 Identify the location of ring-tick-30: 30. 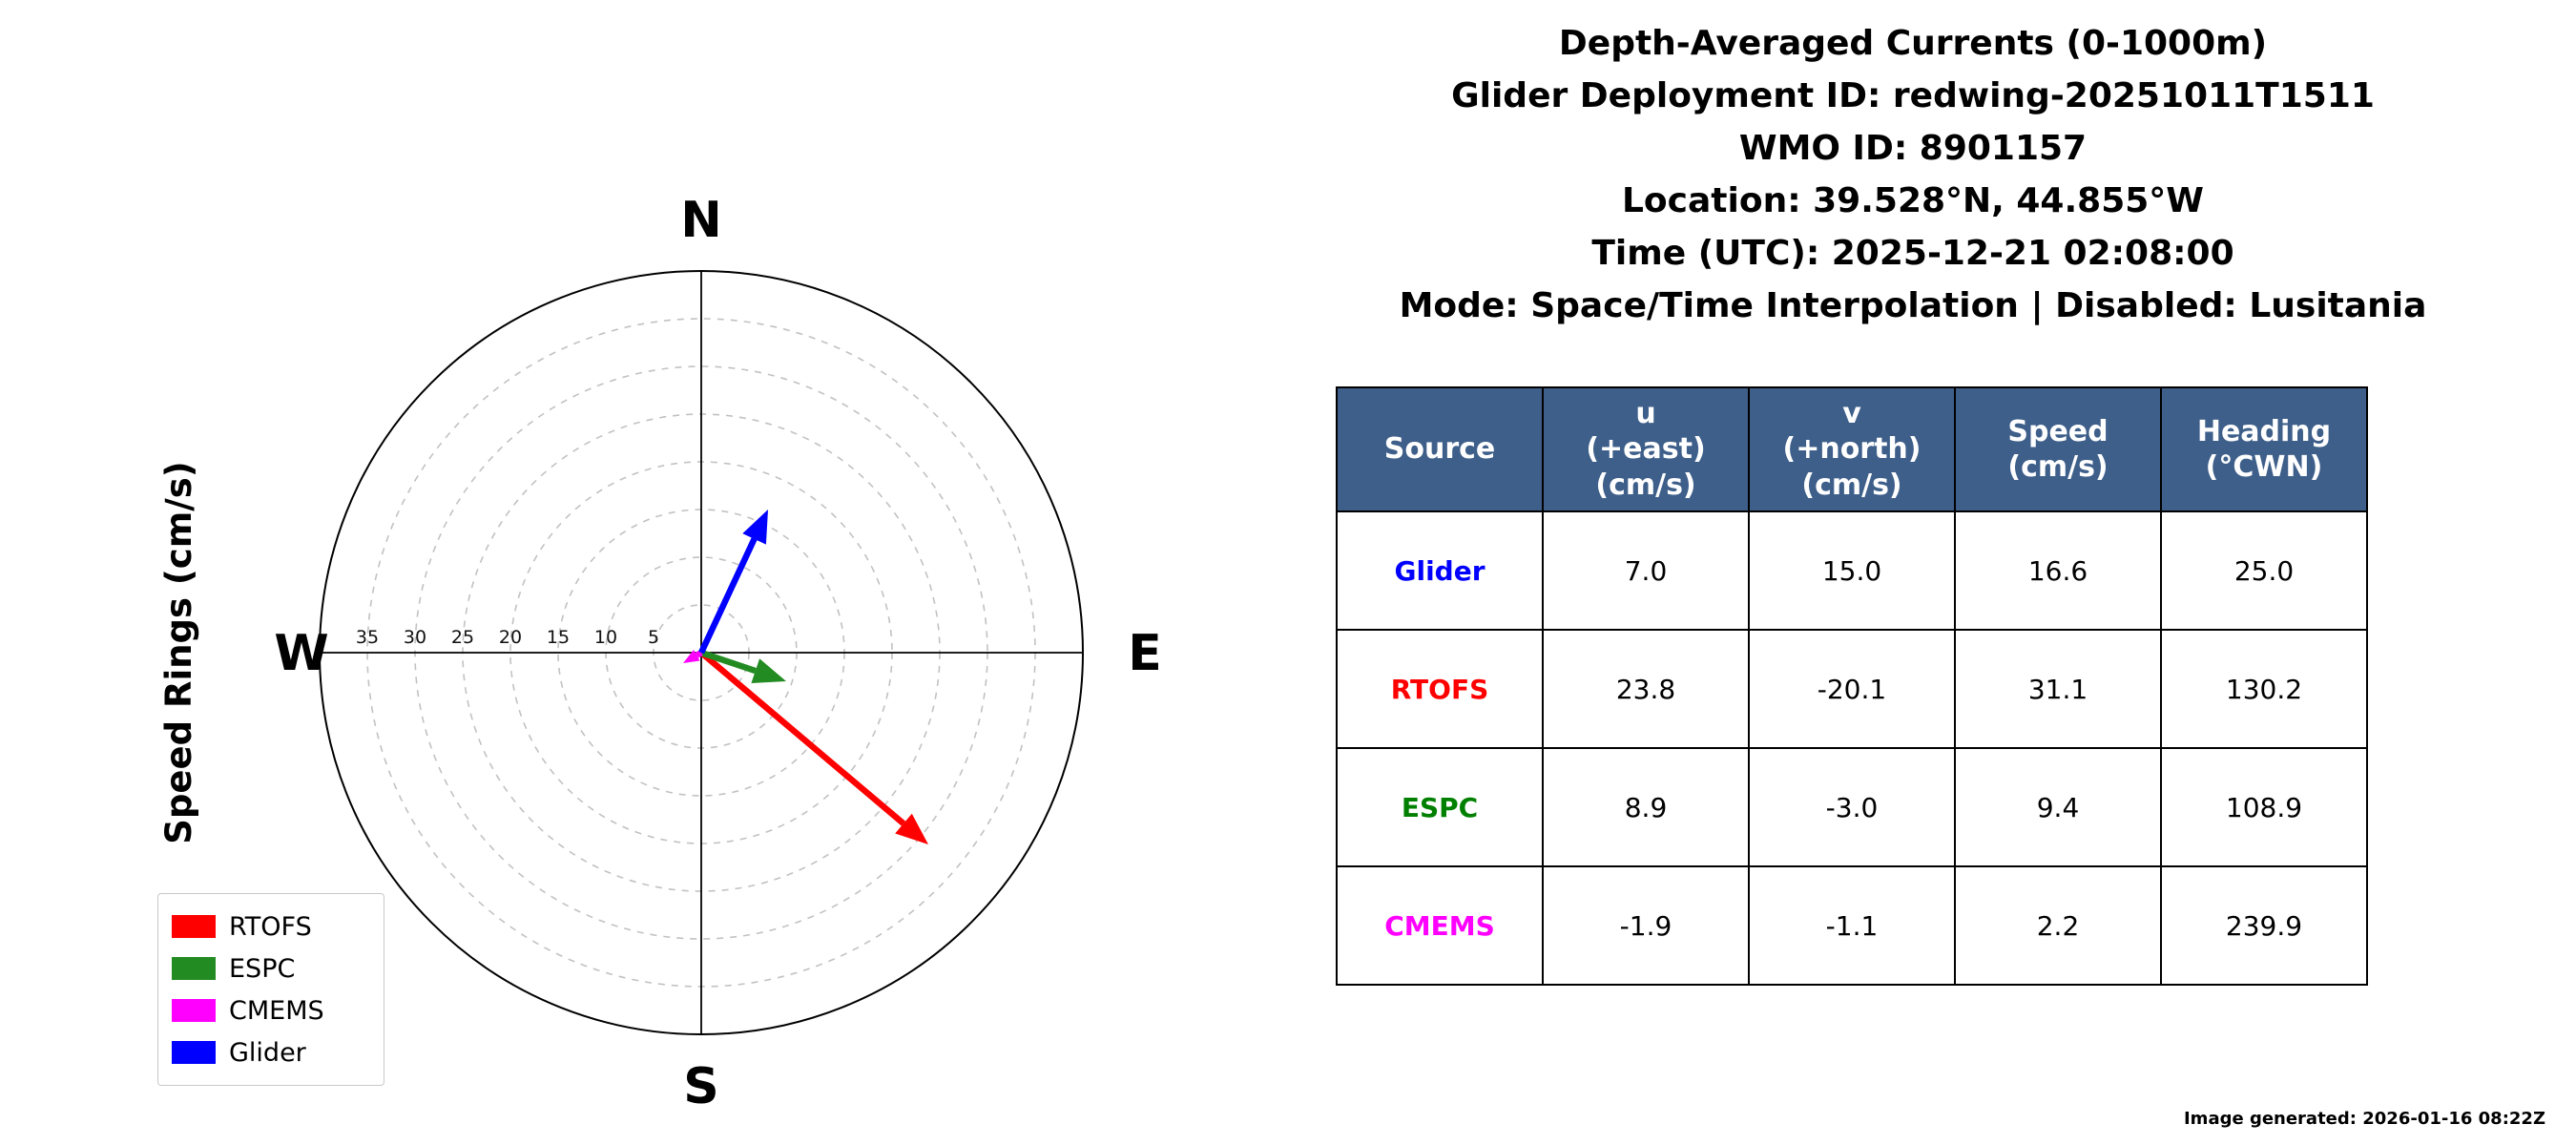
(415, 637).